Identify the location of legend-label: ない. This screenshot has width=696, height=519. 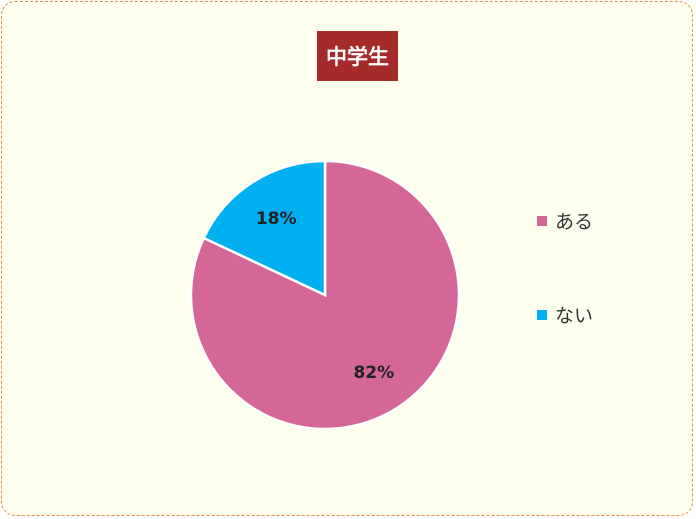
(574, 316).